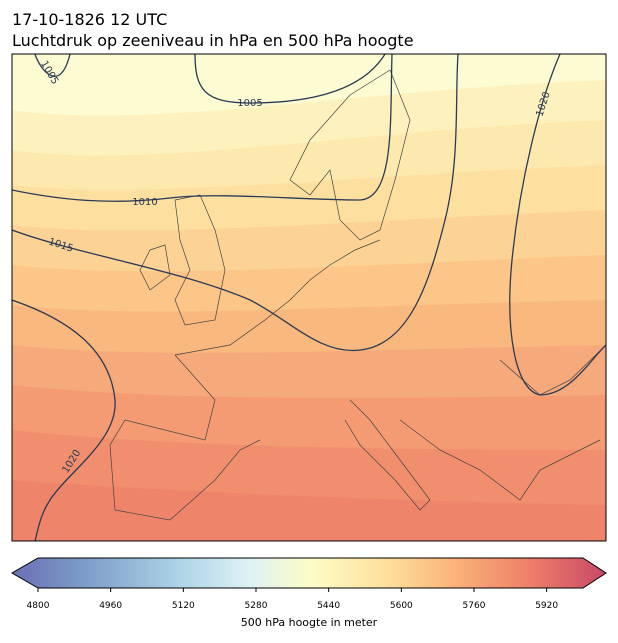  Describe the element at coordinates (144, 202) in the screenshot. I see `contour-label: 1010` at that location.